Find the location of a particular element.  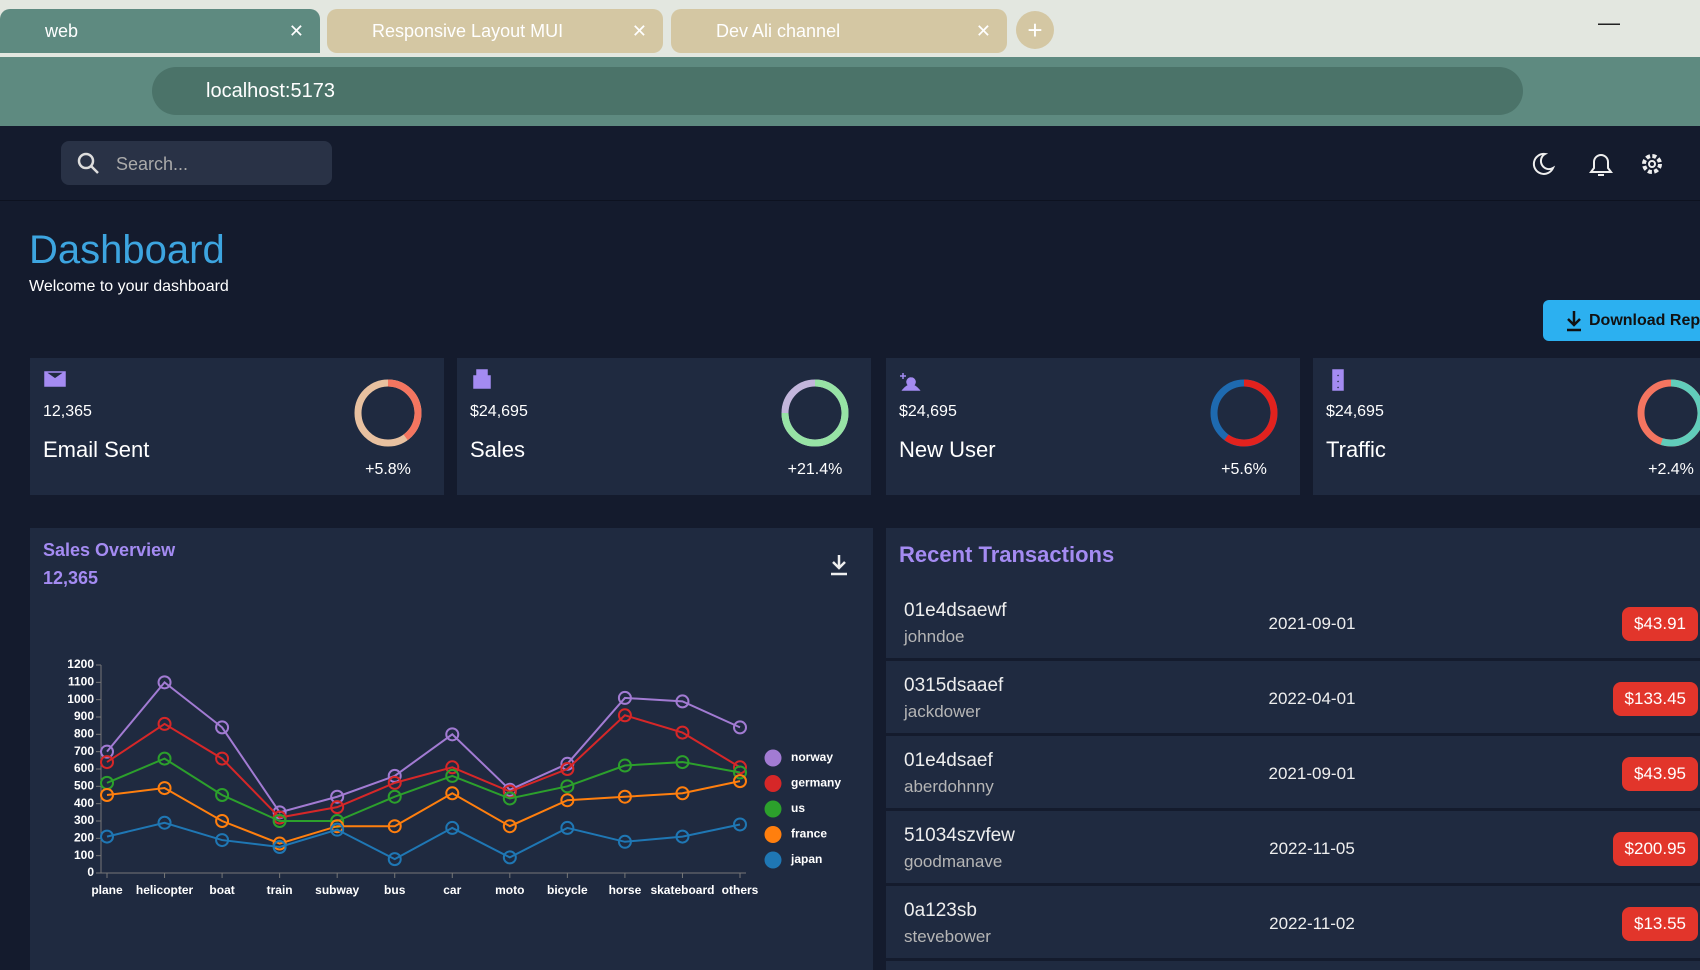

y-tick-label: 1200 is located at coordinates (80, 664).